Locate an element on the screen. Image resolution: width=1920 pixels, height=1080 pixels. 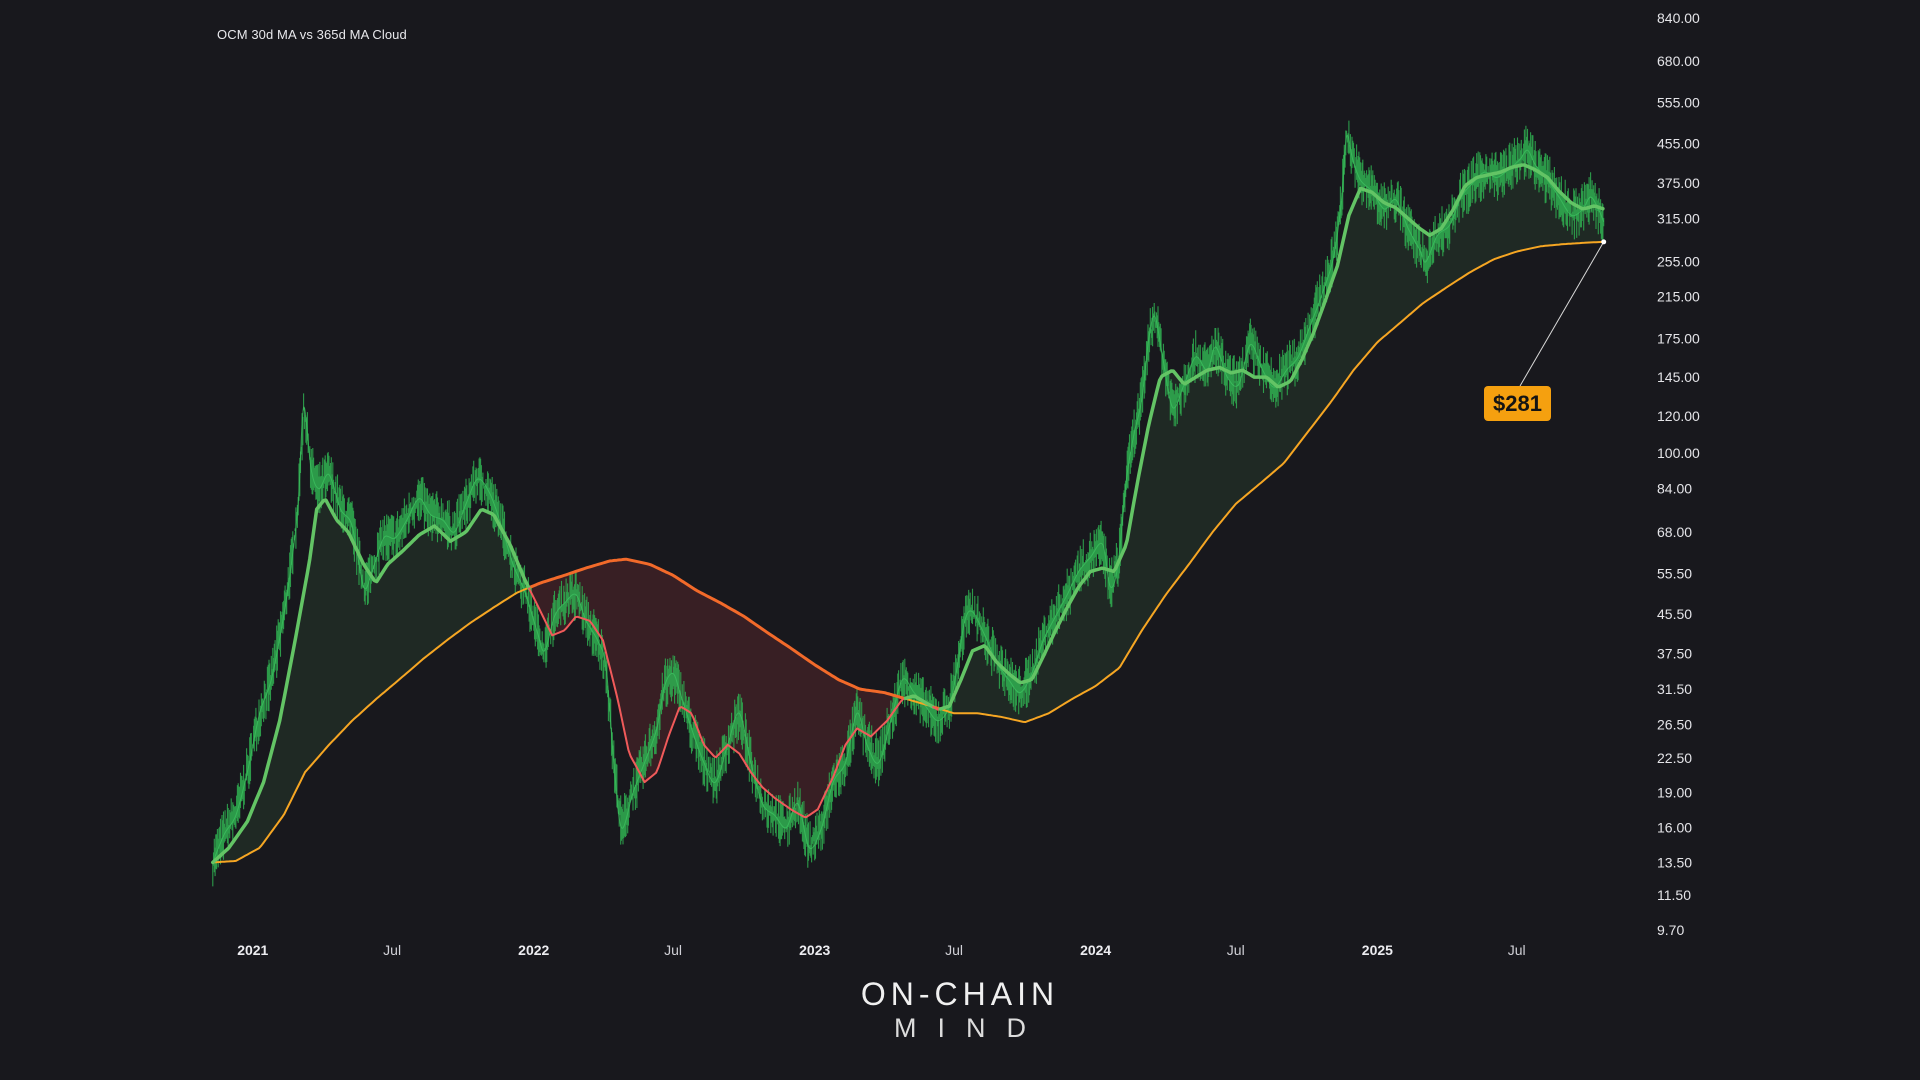
y-tick-label: 55.50 is located at coordinates (1674, 573).